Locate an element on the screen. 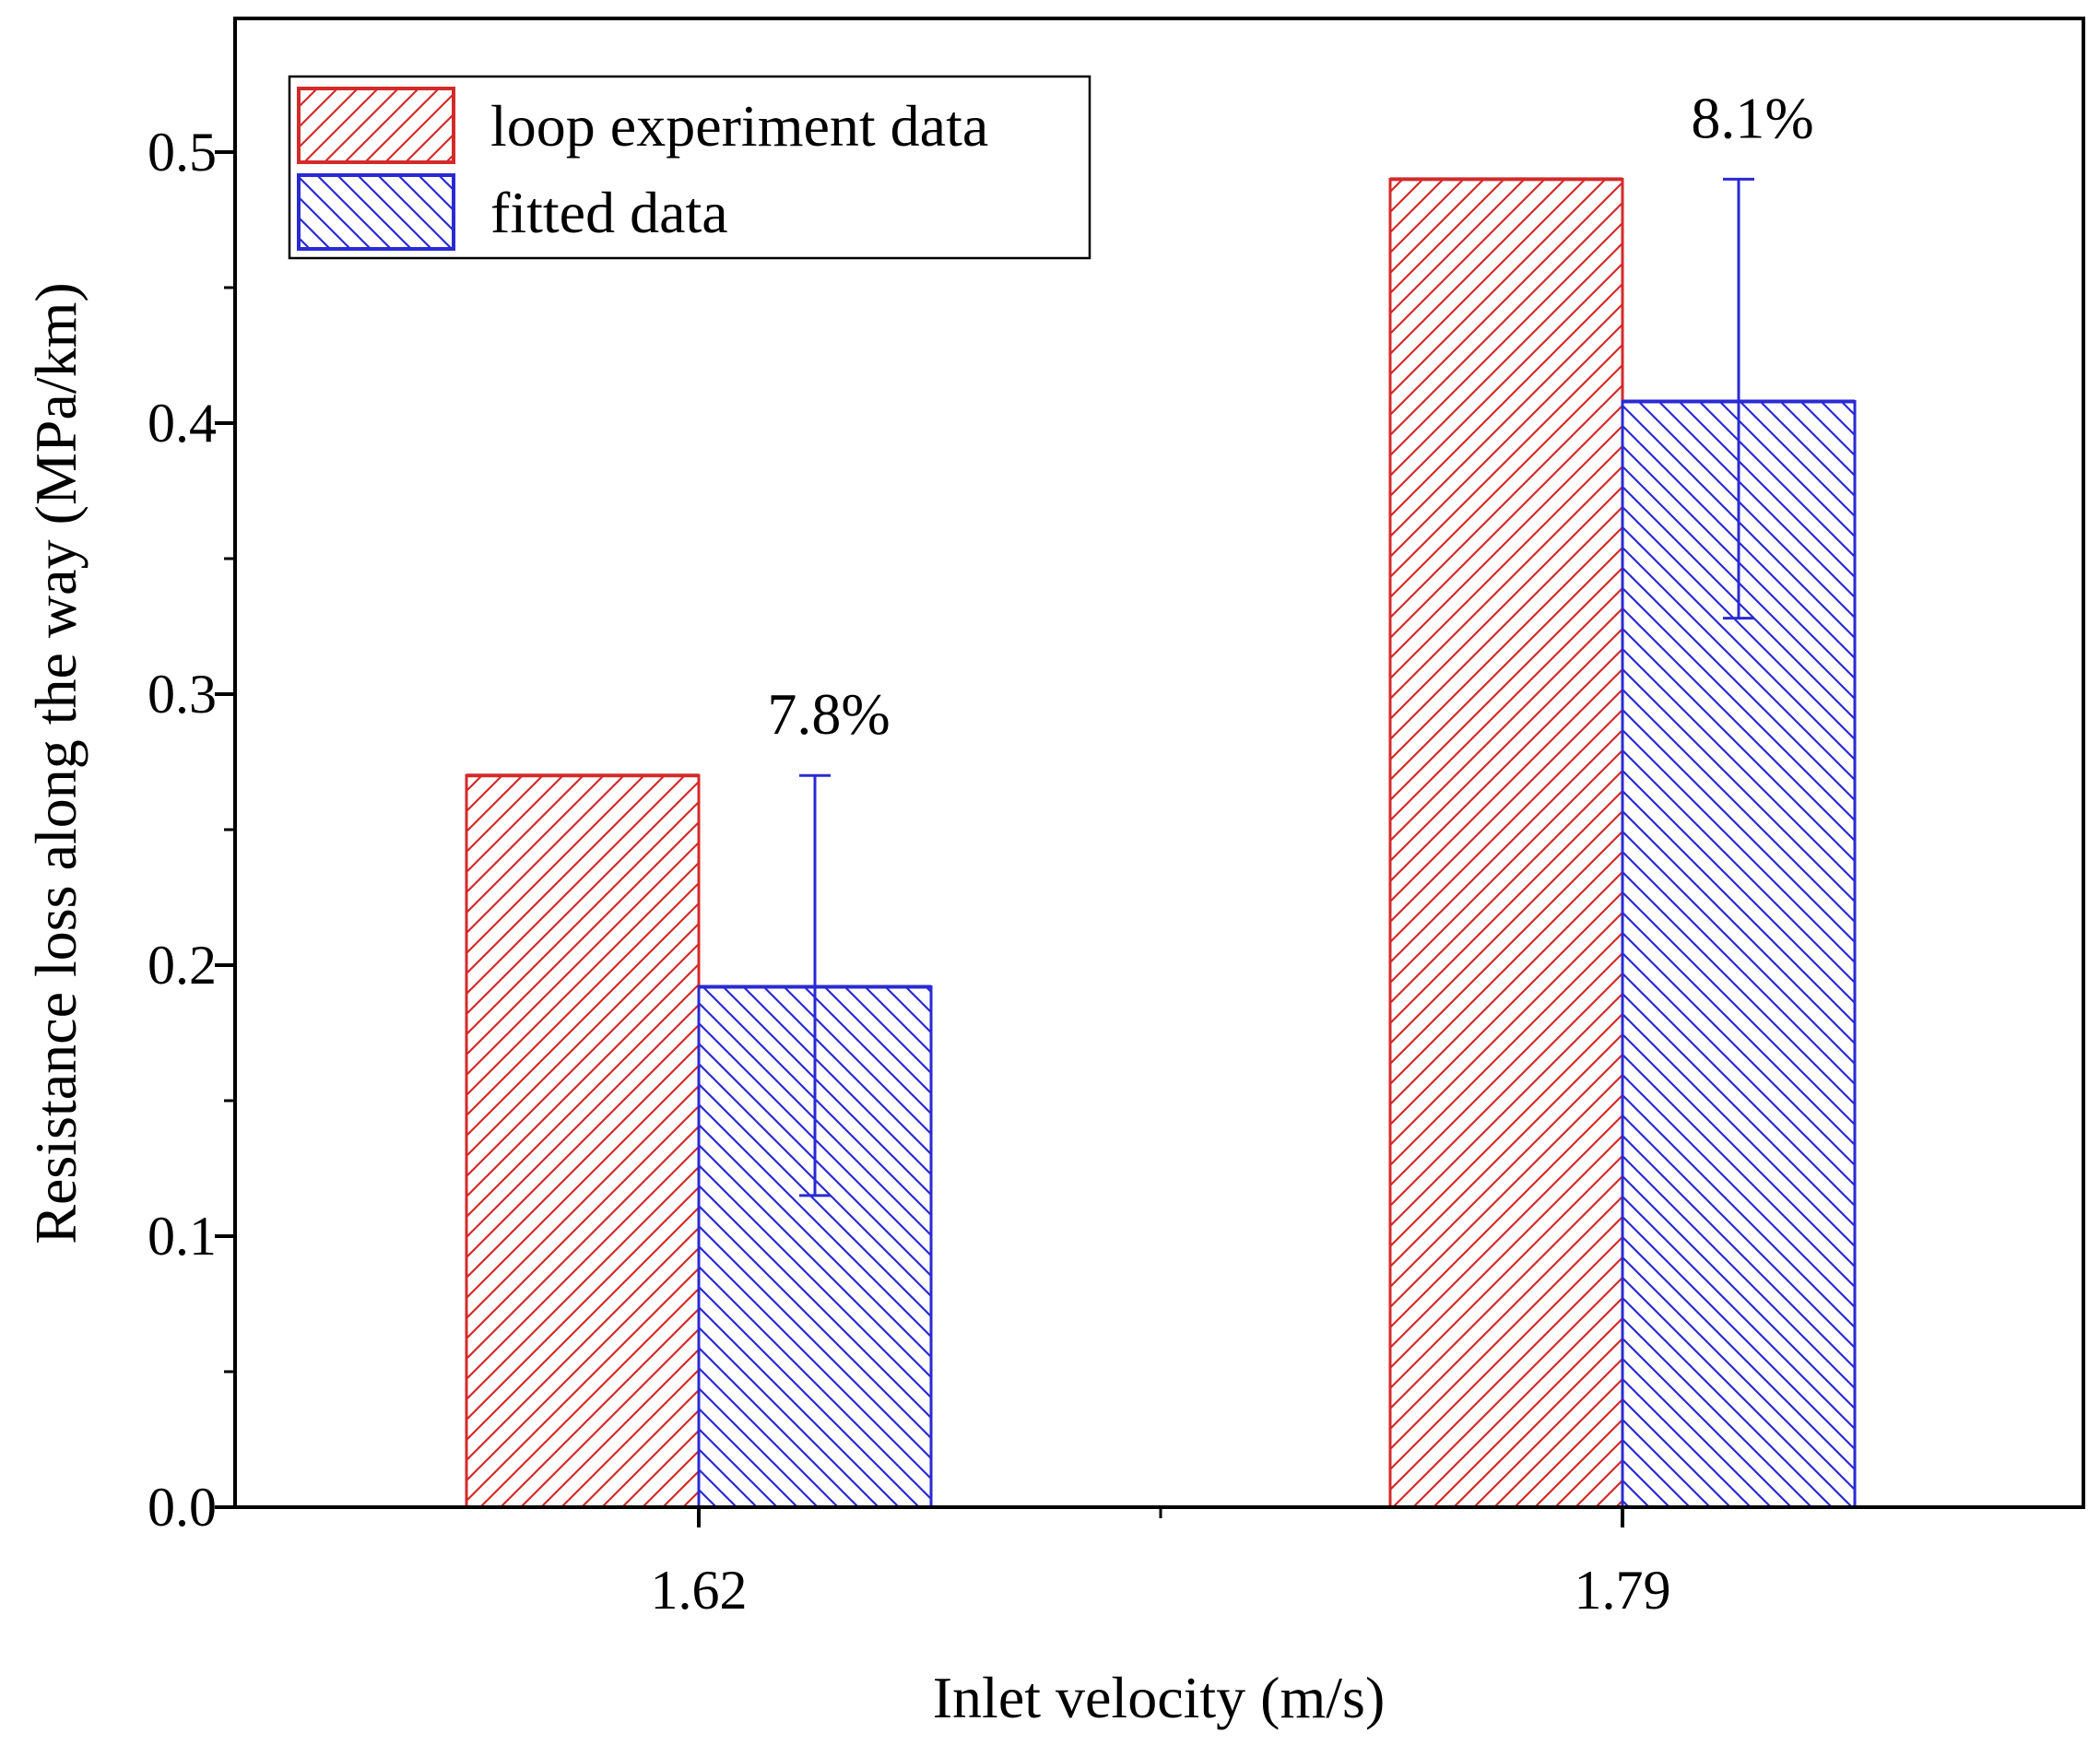 This screenshot has width=2100, height=1757. x-tick-label-1.79: 1.79 is located at coordinates (1623, 1590).